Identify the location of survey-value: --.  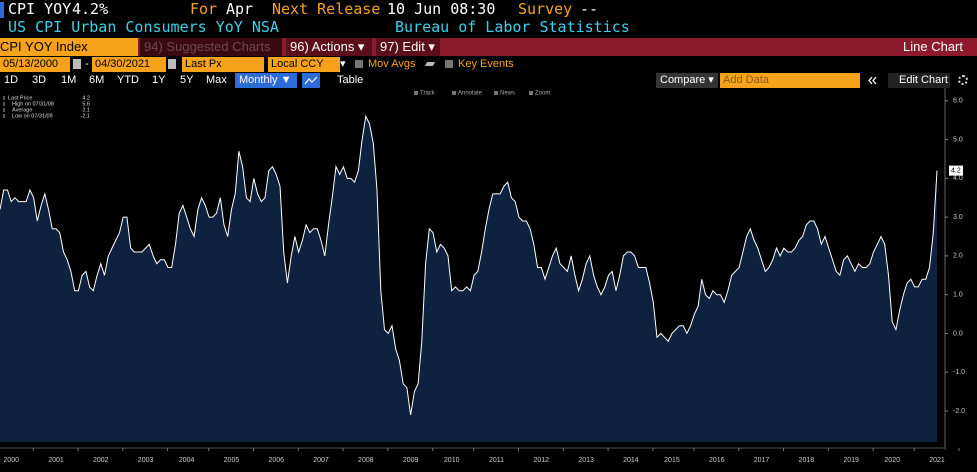
(589, 9).